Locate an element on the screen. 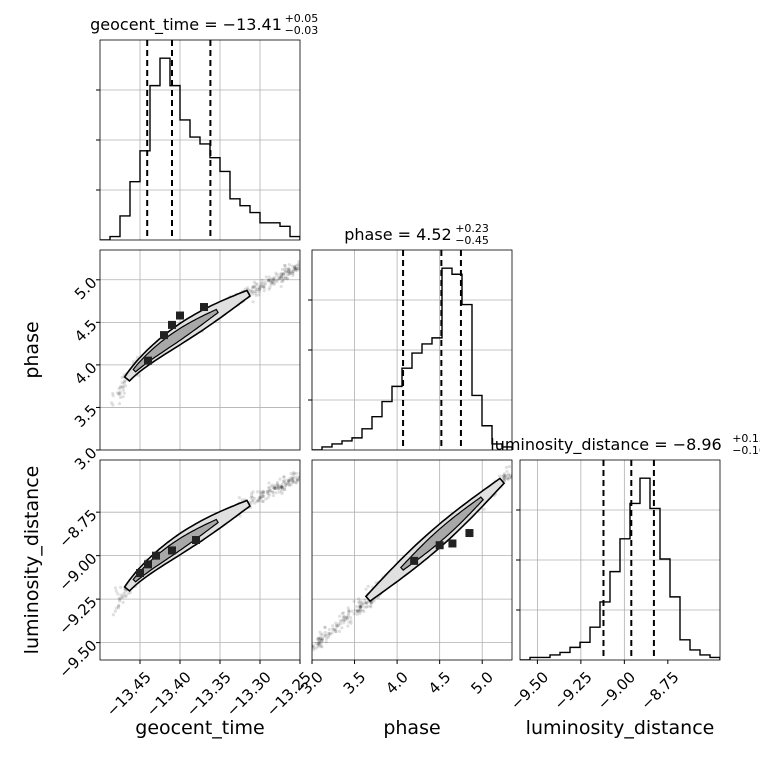  x-tick-label: −9.25 is located at coordinates (572, 690).